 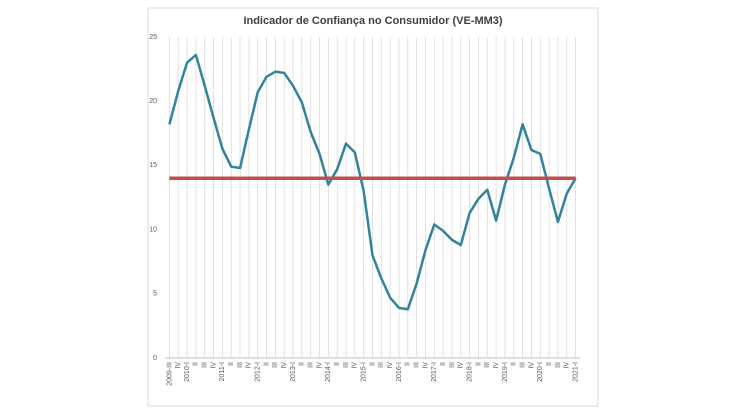 What do you see at coordinates (153, 229) in the screenshot?
I see `y-tick-label: 10` at bounding box center [153, 229].